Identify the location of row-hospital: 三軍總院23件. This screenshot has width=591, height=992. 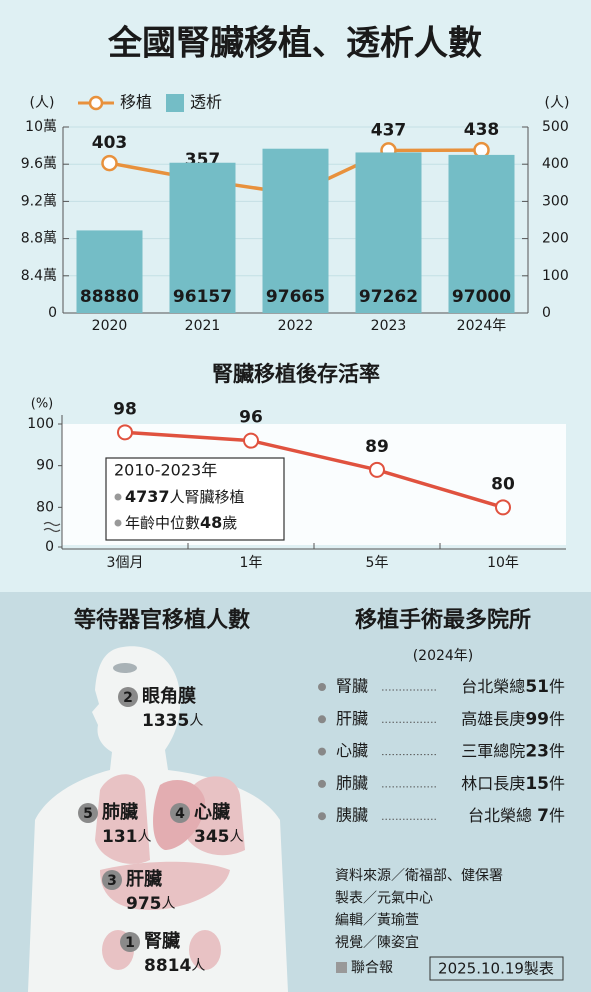
(513, 751).